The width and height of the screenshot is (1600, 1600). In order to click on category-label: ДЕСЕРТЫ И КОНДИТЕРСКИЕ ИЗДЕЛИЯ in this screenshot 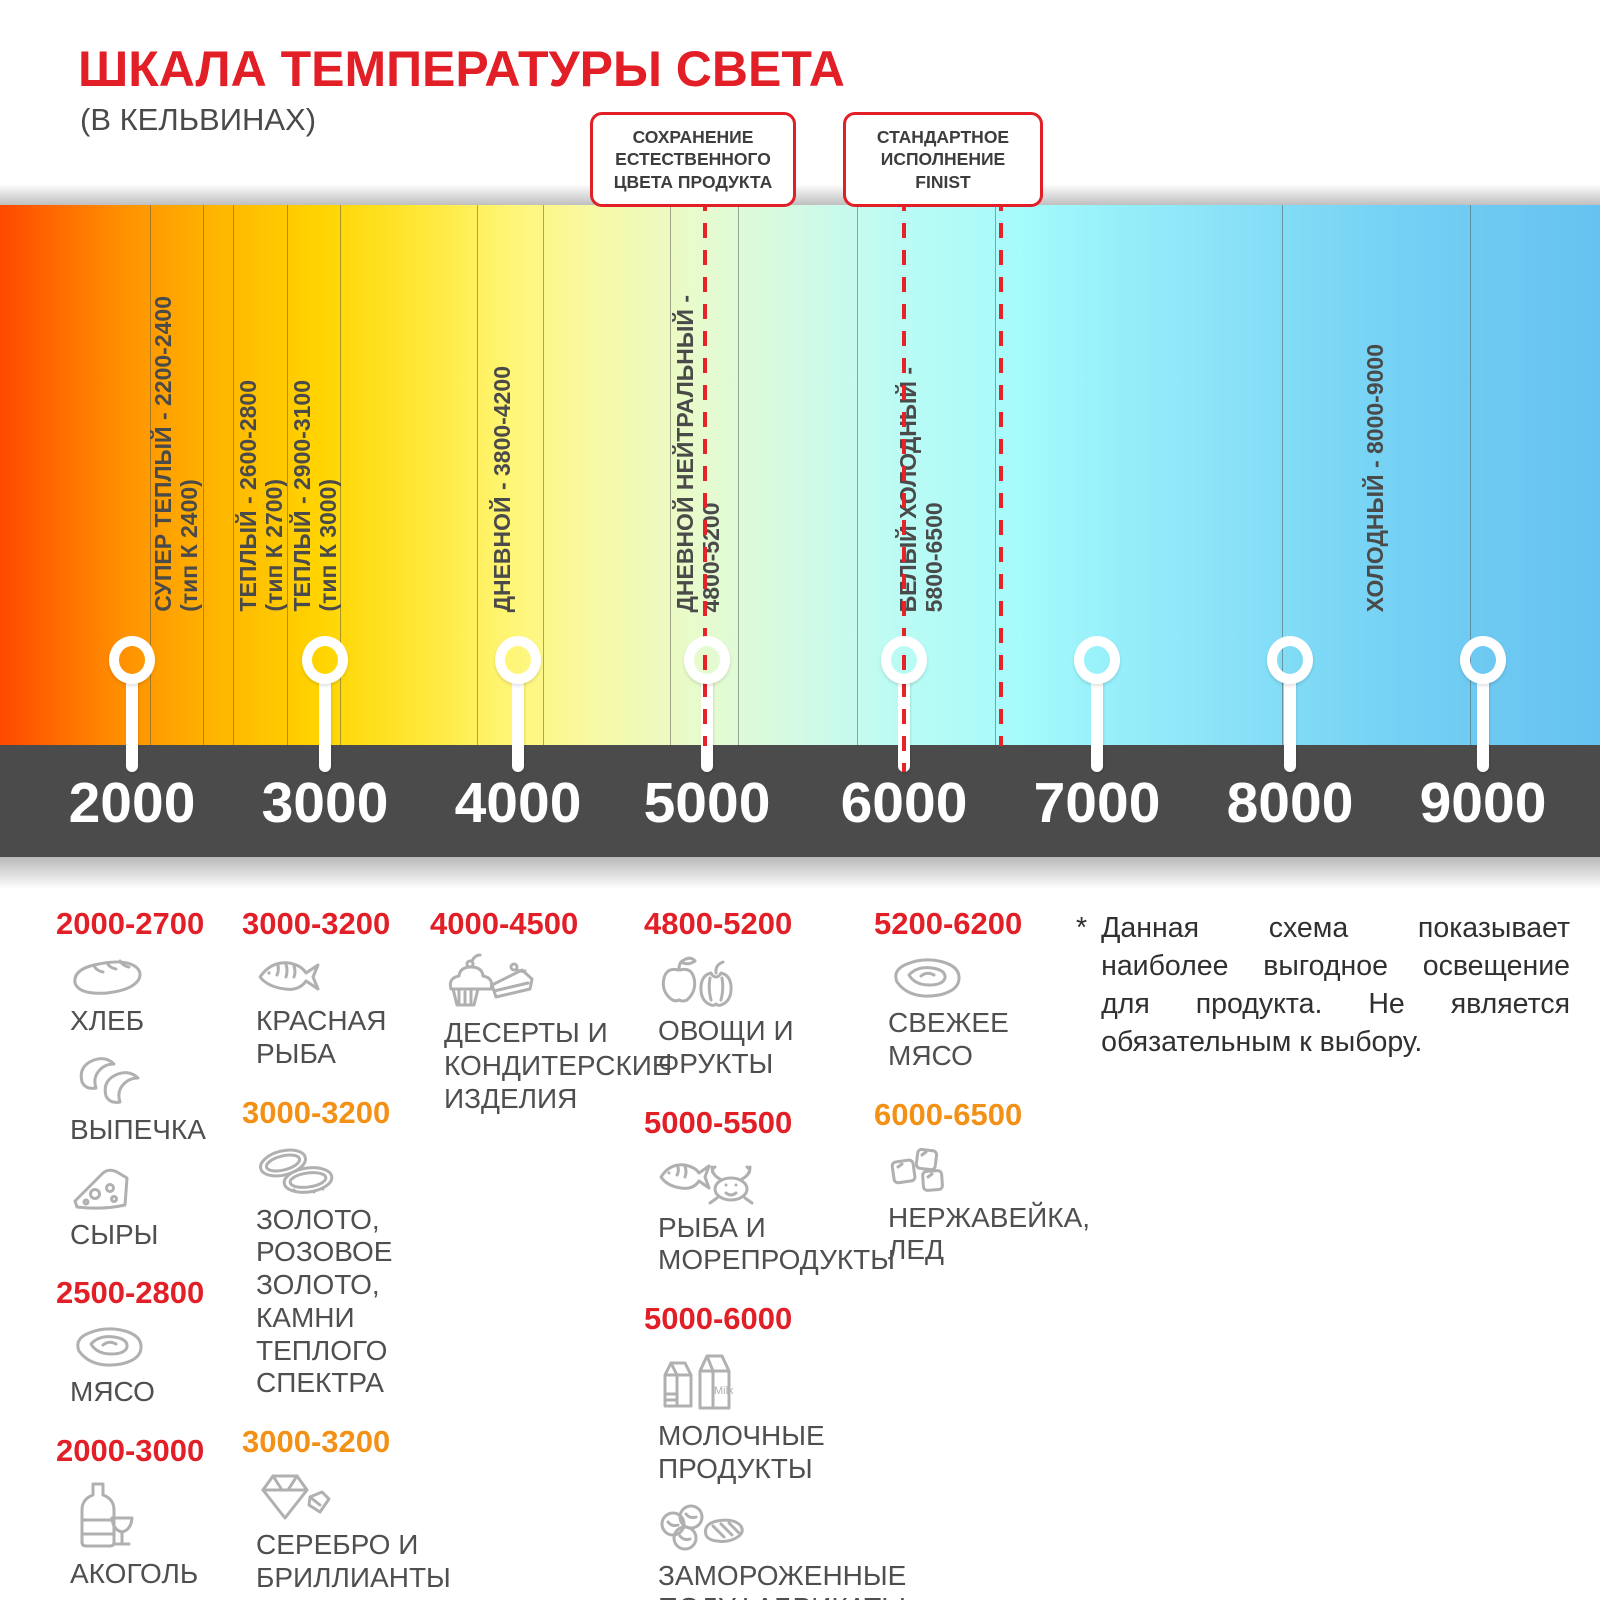, I will do `click(557, 1065)`.